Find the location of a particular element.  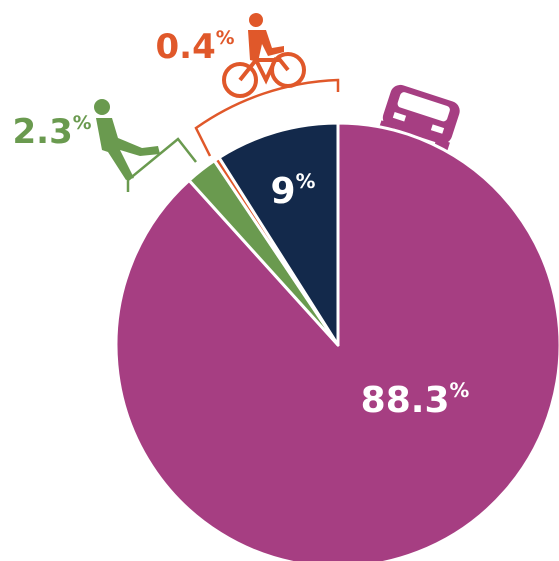

pedestrian-icon is located at coordinates (127, 139).